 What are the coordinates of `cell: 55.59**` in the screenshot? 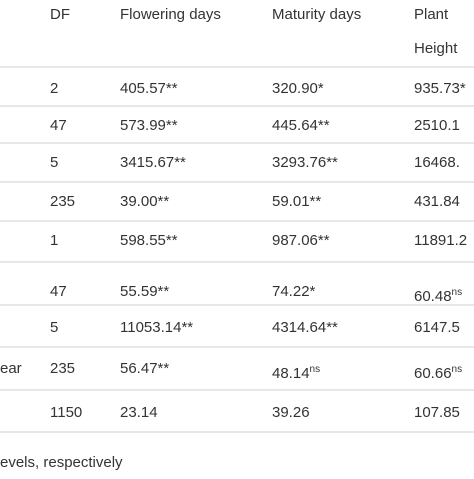 It's located at (144, 291).